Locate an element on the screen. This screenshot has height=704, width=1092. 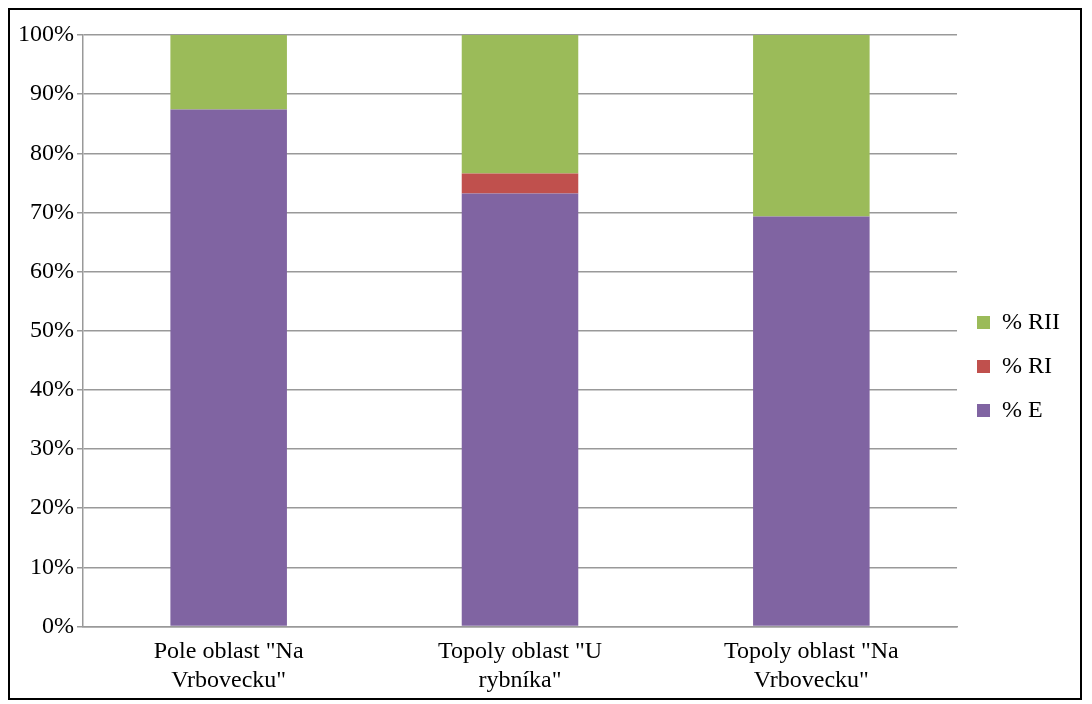
y-tick-label: 80% is located at coordinates (51, 151).